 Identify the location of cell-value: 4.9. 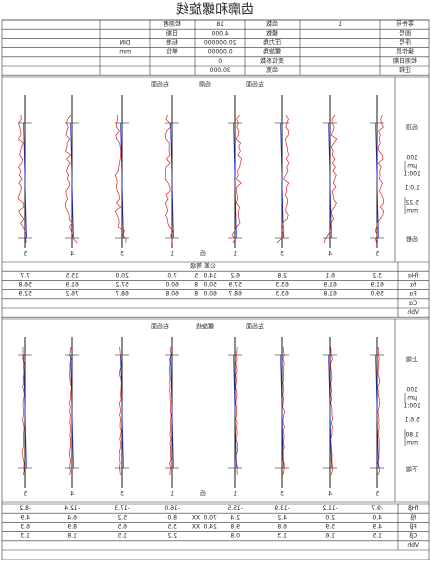
(25, 517).